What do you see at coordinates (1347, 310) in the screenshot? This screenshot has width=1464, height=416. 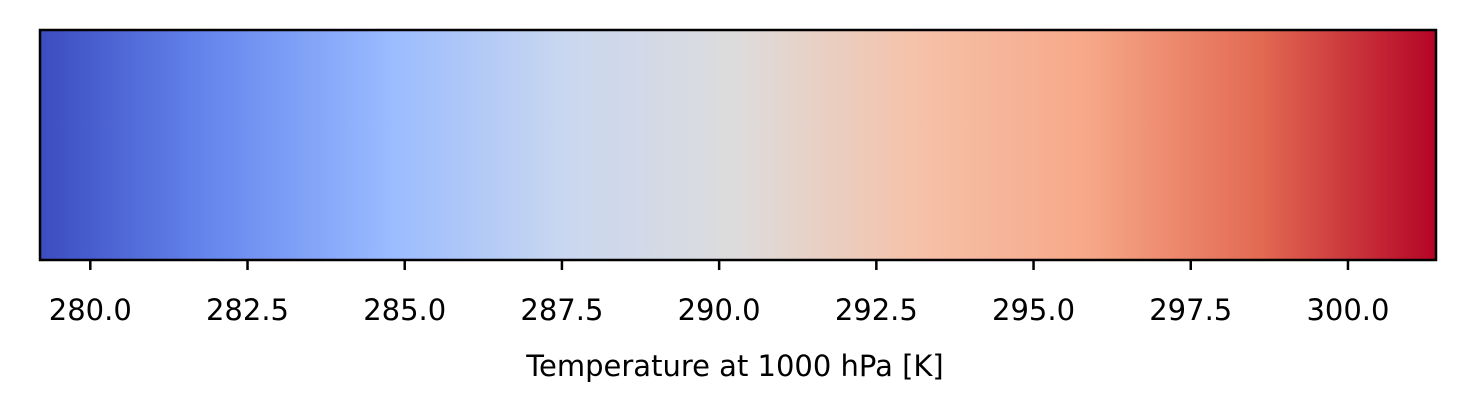 I see `tick-label: 300.0` at bounding box center [1347, 310].